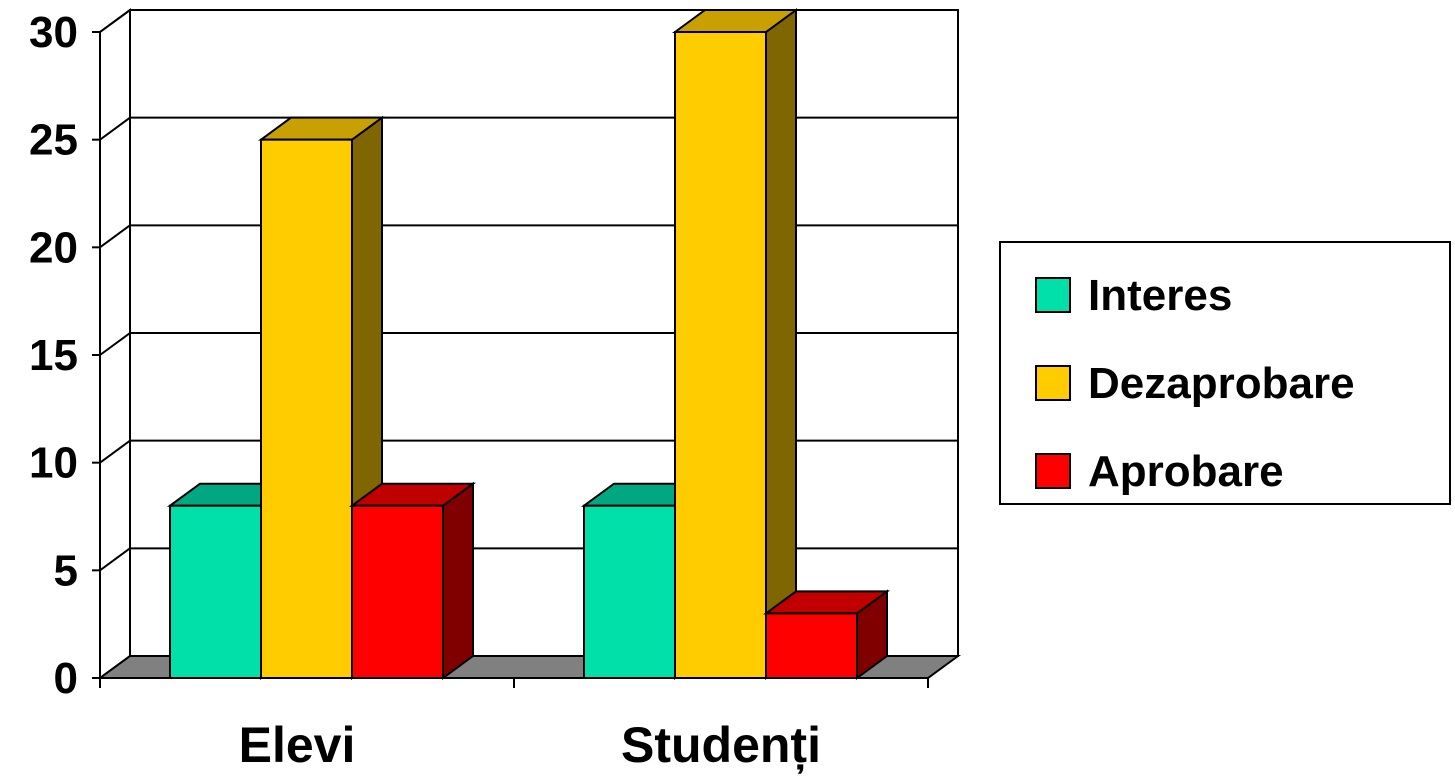  What do you see at coordinates (66, 570) in the screenshot?
I see `y-tick-label: 5` at bounding box center [66, 570].